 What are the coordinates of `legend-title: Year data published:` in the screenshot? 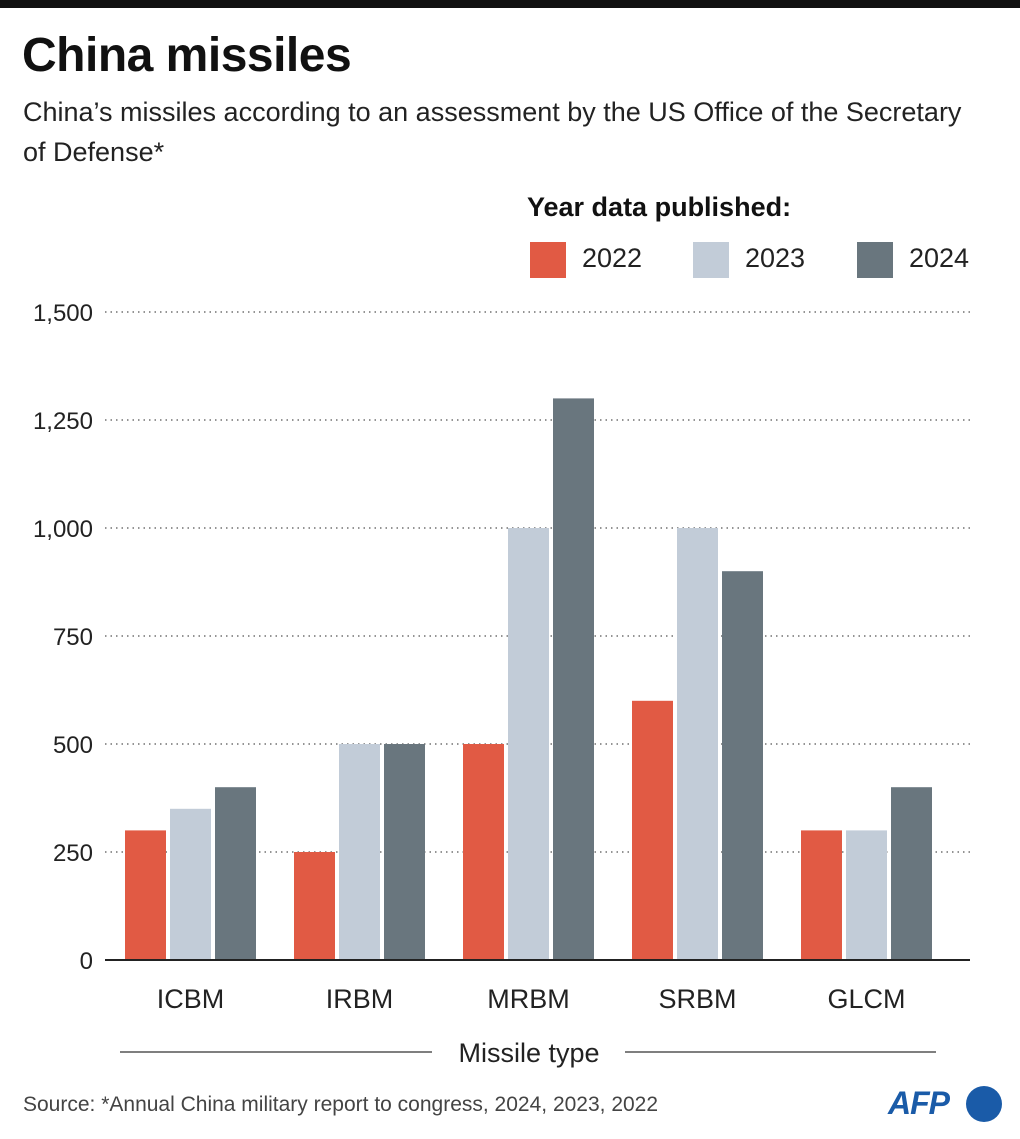 It's located at (659, 207).